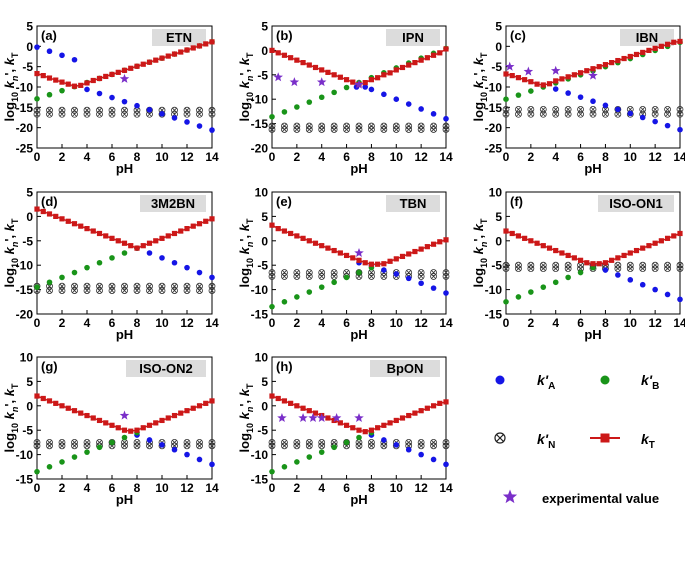  Describe the element at coordinates (25, 266) in the screenshot. I see `y-tick-label: -10` at that location.